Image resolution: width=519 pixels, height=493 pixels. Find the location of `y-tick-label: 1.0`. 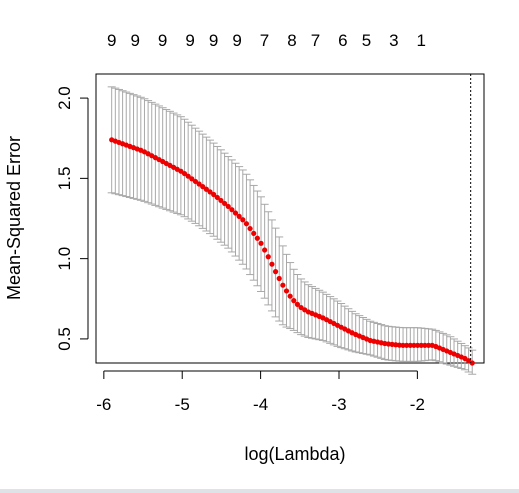

y-tick-label: 1.0 is located at coordinates (64, 259).